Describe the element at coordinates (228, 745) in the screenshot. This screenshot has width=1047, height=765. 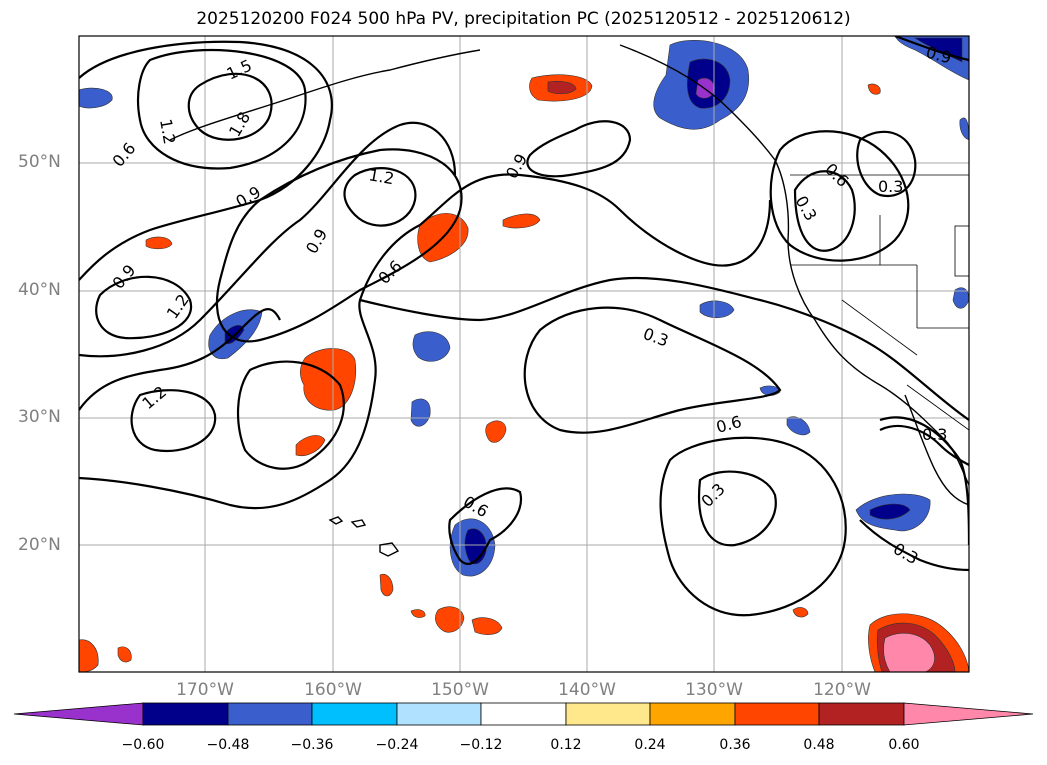
I see `colorbar-tick-label: −0.48` at that location.